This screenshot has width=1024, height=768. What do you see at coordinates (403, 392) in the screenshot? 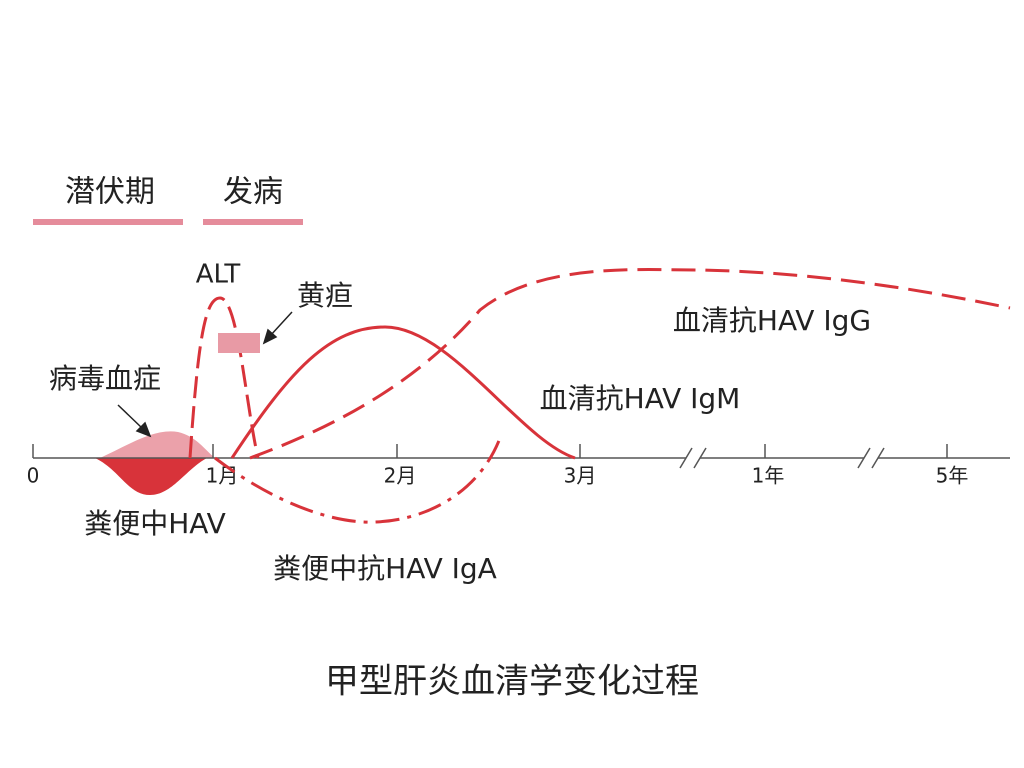
I see `igm-curve` at bounding box center [403, 392].